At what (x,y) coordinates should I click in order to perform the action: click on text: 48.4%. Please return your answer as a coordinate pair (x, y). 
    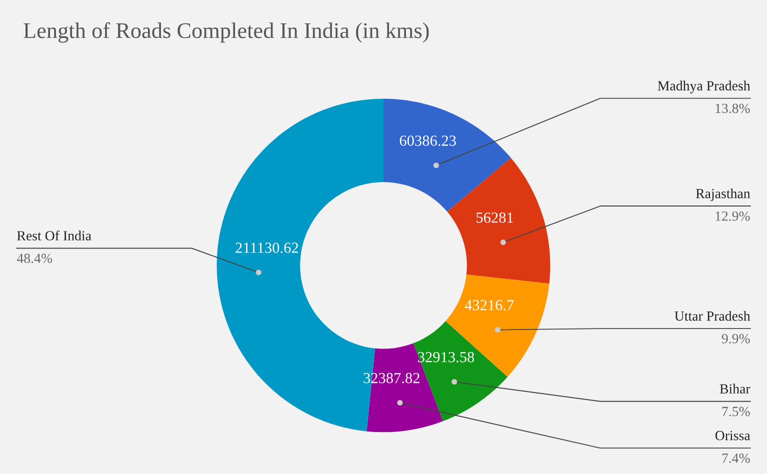
    Looking at the image, I should click on (34, 259).